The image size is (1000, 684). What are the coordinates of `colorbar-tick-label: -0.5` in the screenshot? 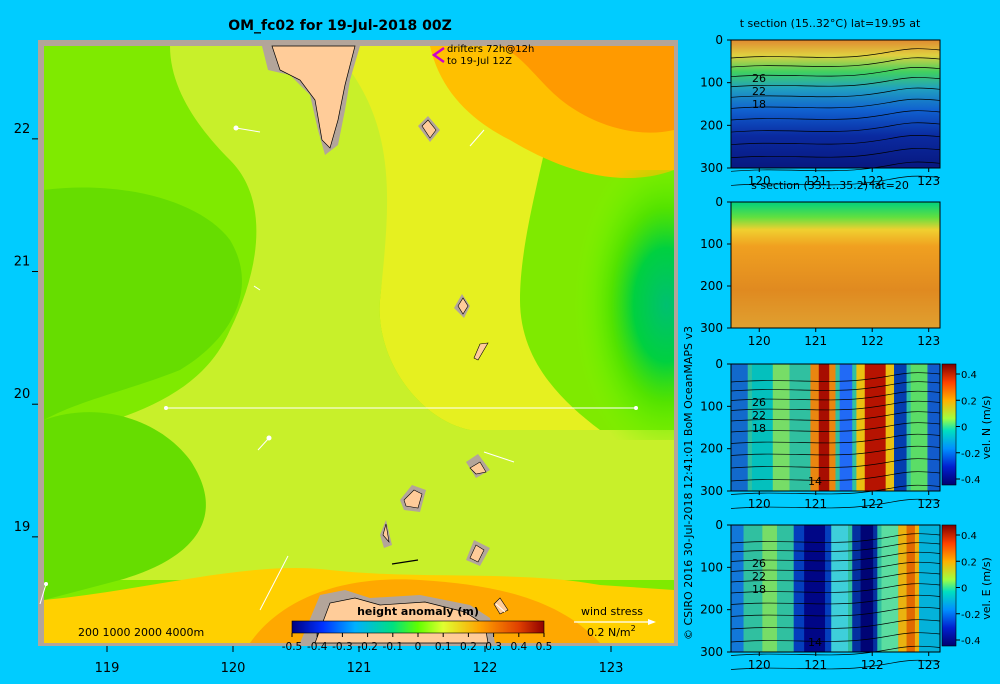 It's located at (292, 647).